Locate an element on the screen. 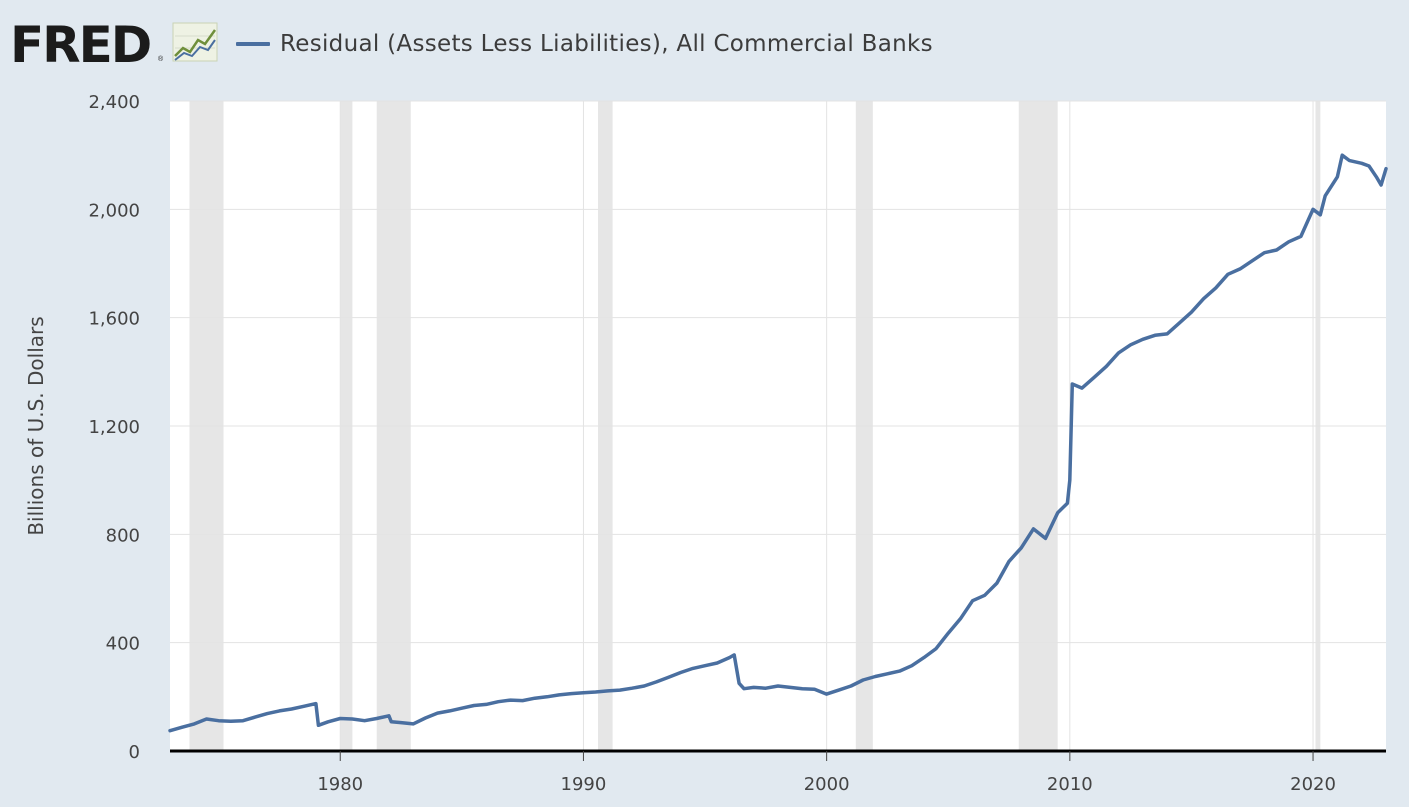 The image size is (1409, 807). x-tick-label-2: 2000 is located at coordinates (827, 784).